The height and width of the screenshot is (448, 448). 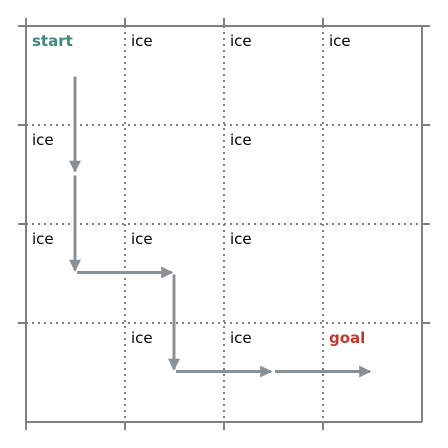 What do you see at coordinates (347, 338) in the screenshot?
I see `goal-label: goal` at bounding box center [347, 338].